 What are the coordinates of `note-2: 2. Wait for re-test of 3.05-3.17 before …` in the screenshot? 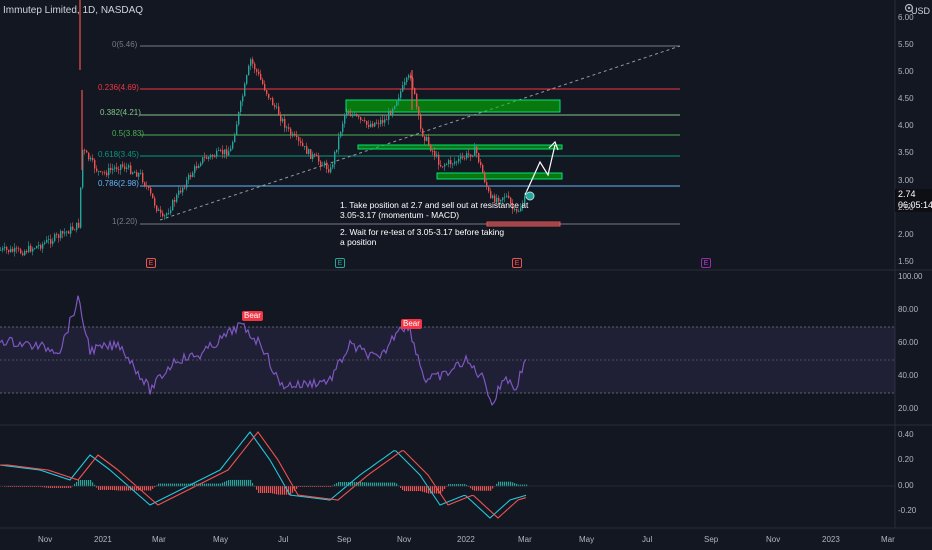 It's located at (422, 237).